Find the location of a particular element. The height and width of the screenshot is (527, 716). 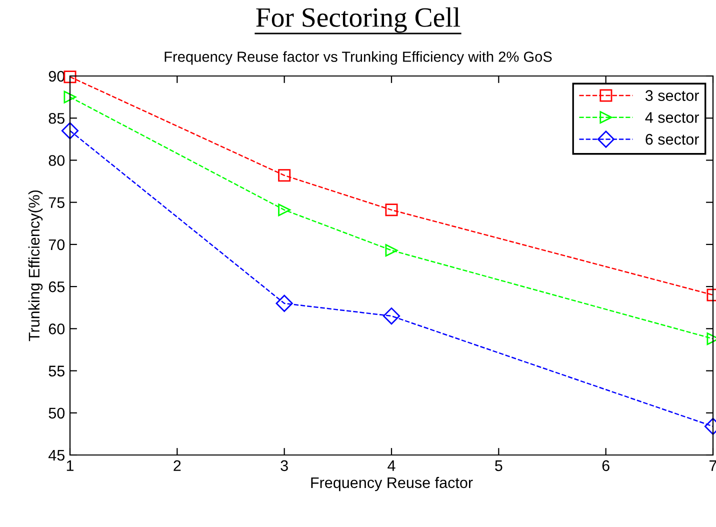

chart-subtitle: Frequency Reuse factor vs Trunking Efficiency with 2% GoS is located at coordinates (358, 58).